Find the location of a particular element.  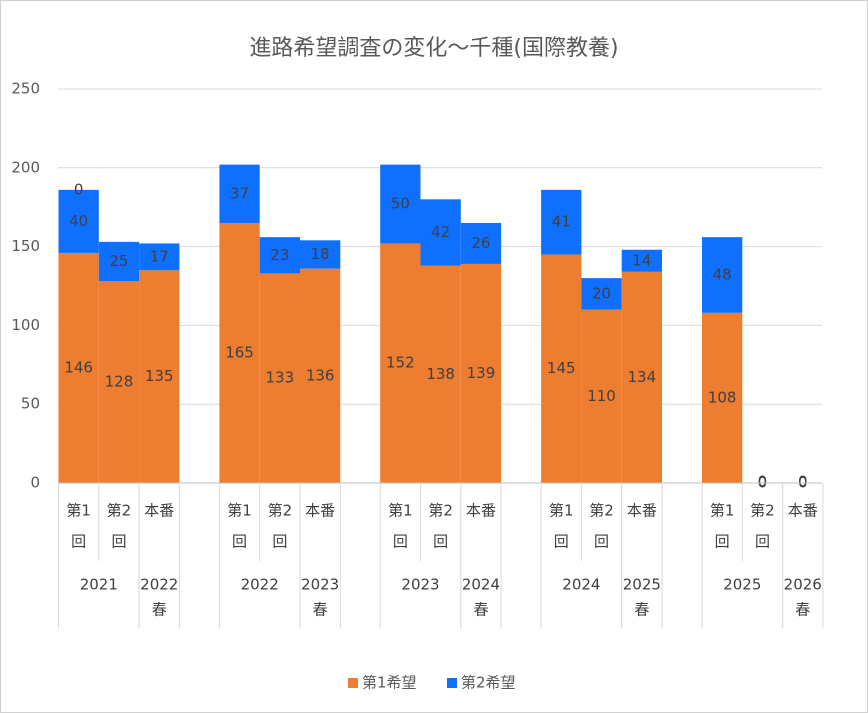

data-label-series1: 165 is located at coordinates (239, 352).